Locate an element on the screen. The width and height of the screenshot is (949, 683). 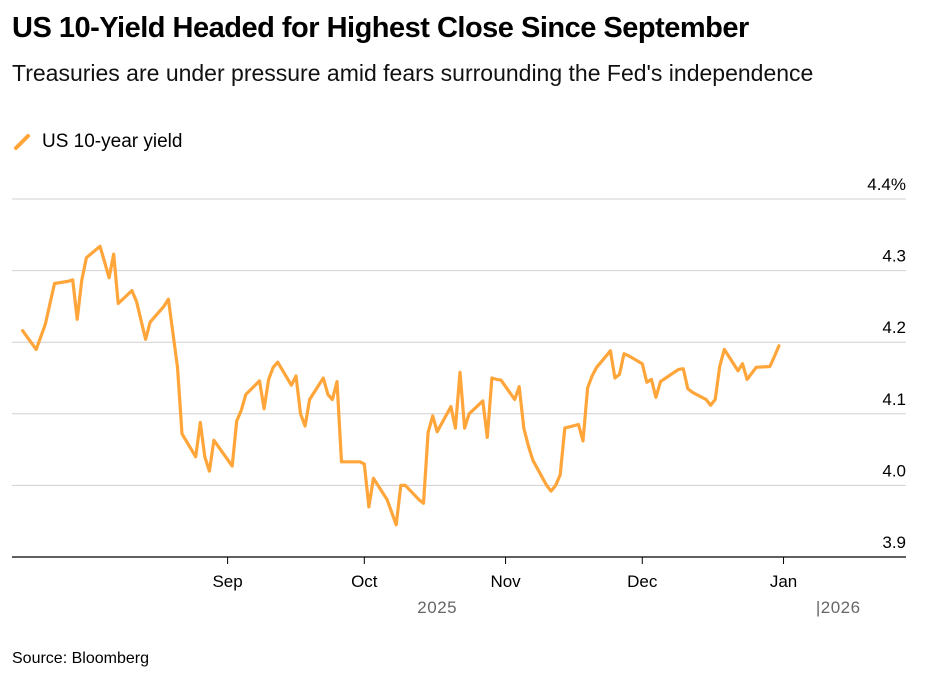
x-tick-label: Jan is located at coordinates (783, 581).